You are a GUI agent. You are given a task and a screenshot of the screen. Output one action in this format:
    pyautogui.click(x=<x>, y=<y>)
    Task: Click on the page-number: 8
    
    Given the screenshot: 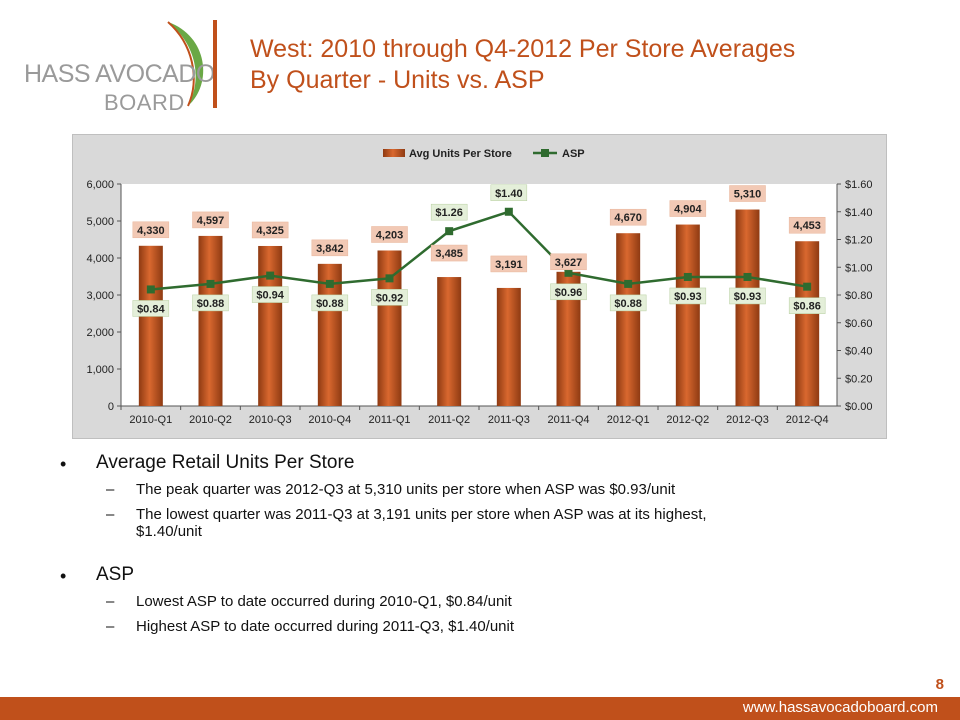 What is the action you would take?
    pyautogui.click(x=939, y=684)
    